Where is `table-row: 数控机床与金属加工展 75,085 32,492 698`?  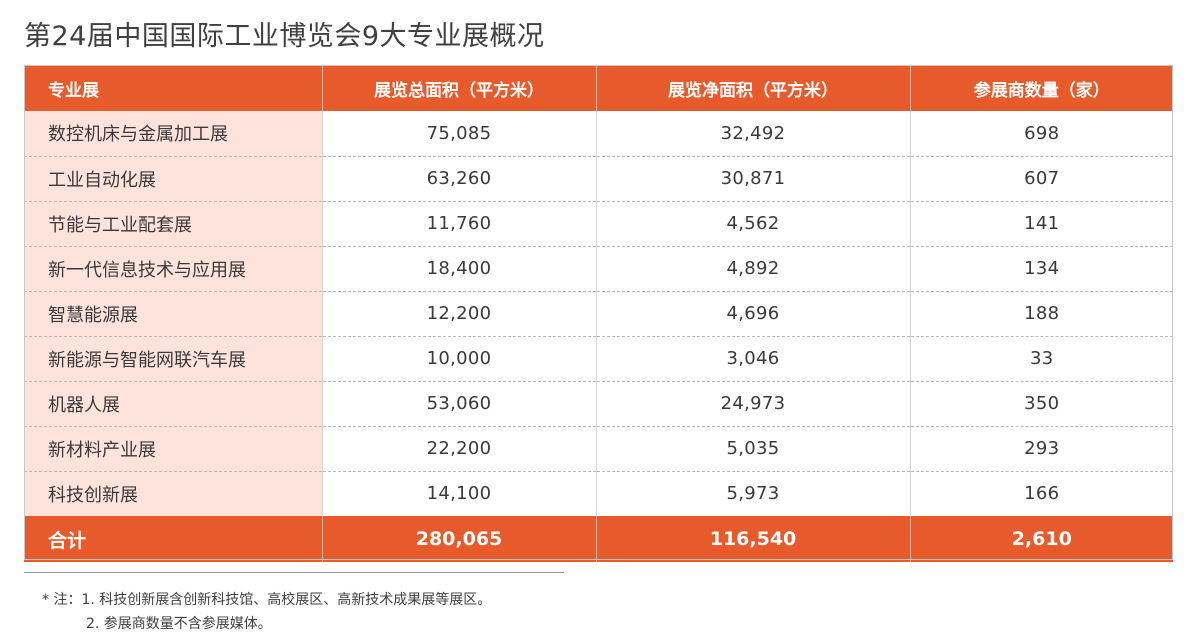 table-row: 数控机床与金属加工展 75,085 32,492 698 is located at coordinates (598, 134).